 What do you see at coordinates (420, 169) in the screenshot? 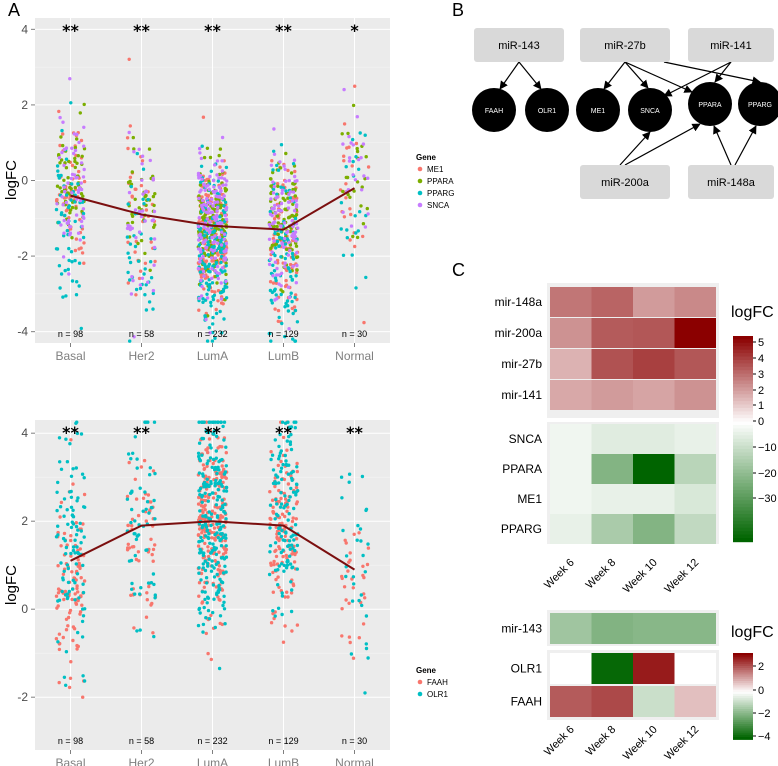
I see `legend-swatch-me1` at bounding box center [420, 169].